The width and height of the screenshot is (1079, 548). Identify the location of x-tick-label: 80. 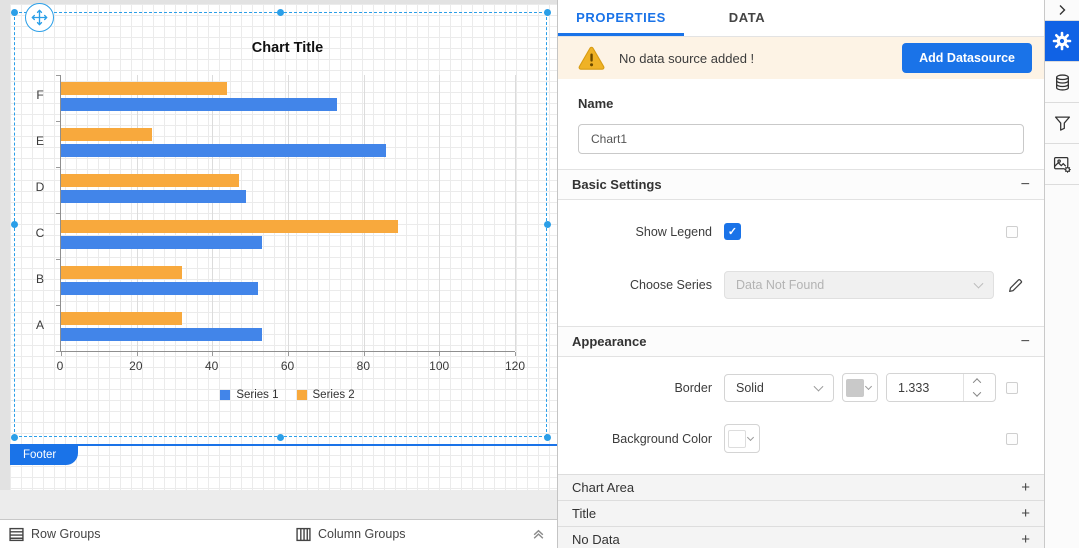
(363, 366).